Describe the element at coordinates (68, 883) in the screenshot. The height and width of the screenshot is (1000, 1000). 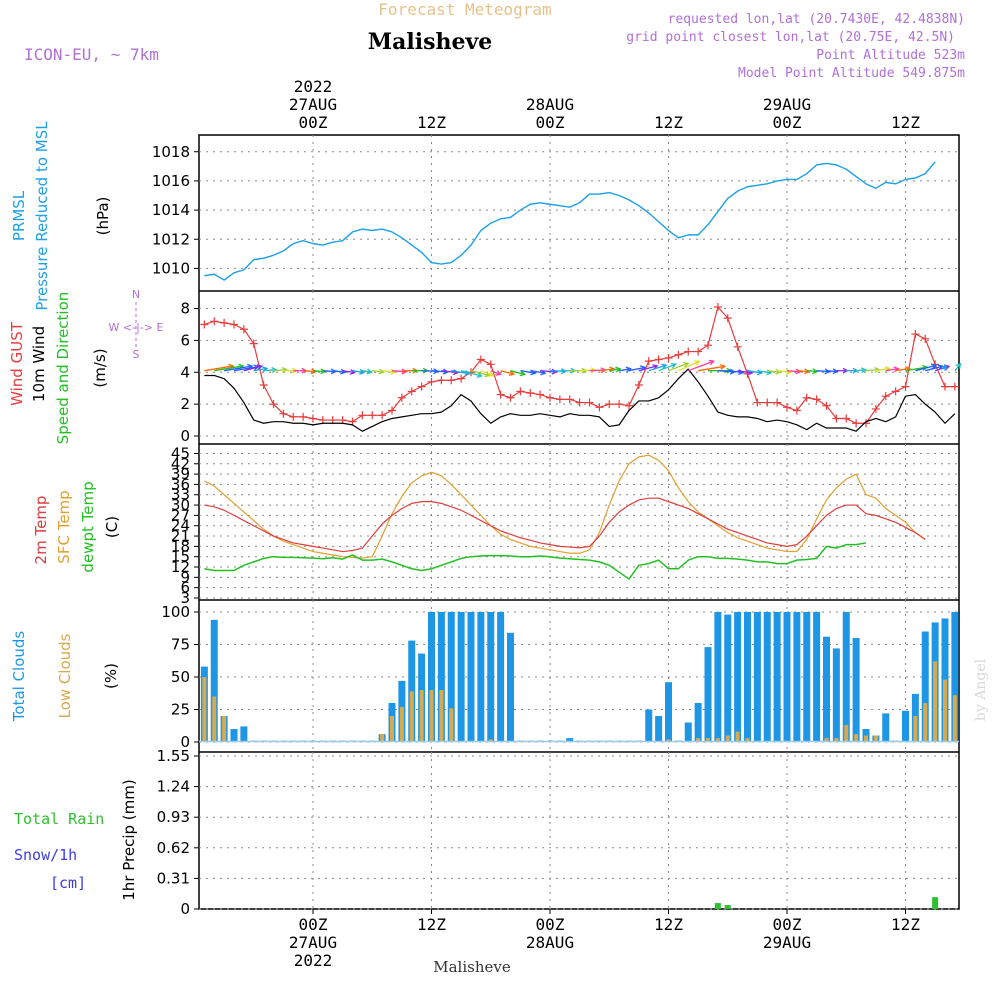
I see `snow-unit-label: [cm]` at that location.